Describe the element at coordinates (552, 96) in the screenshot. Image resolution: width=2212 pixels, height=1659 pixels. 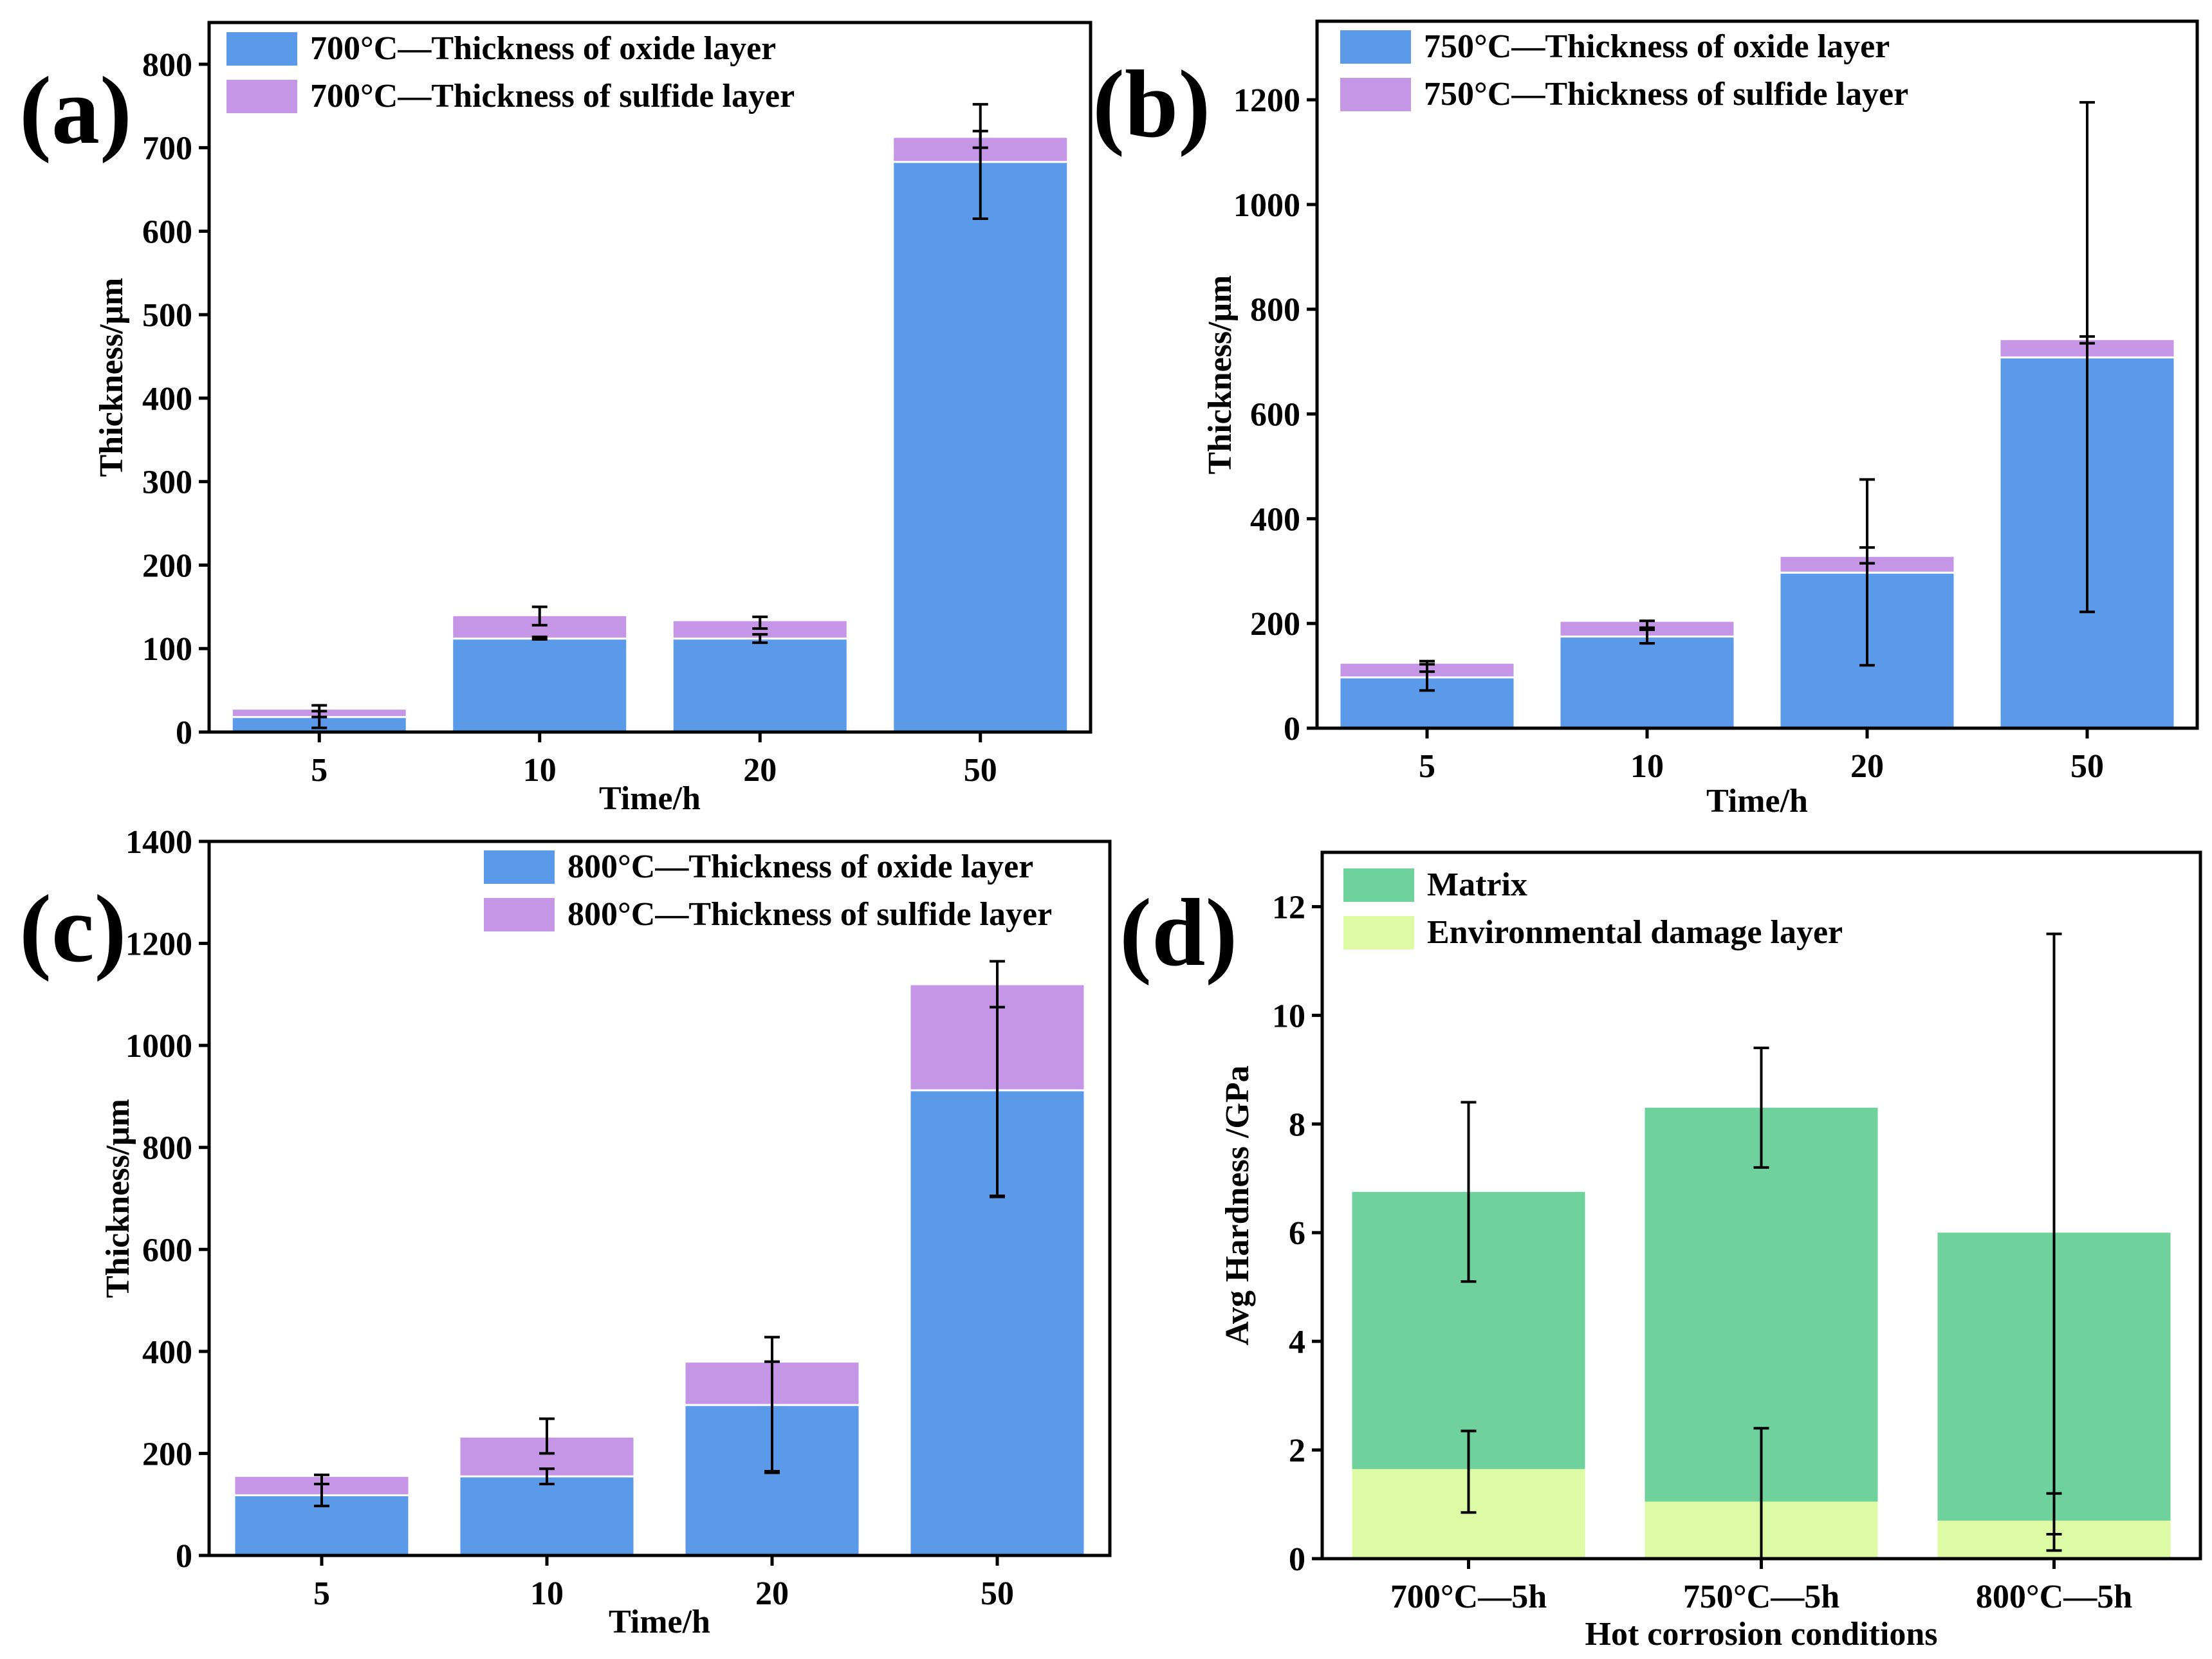
I see `legend-label: 700°C—Thickness of sulfide layer` at that location.